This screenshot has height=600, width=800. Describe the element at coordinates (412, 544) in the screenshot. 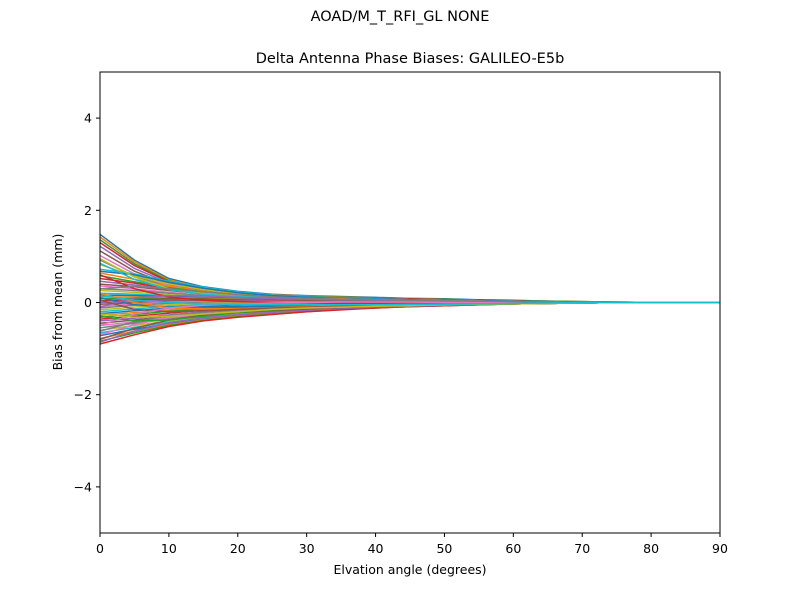

I see `x-axis-ticks: 0 10 20 30 40 50 60 70 80 90` at that location.